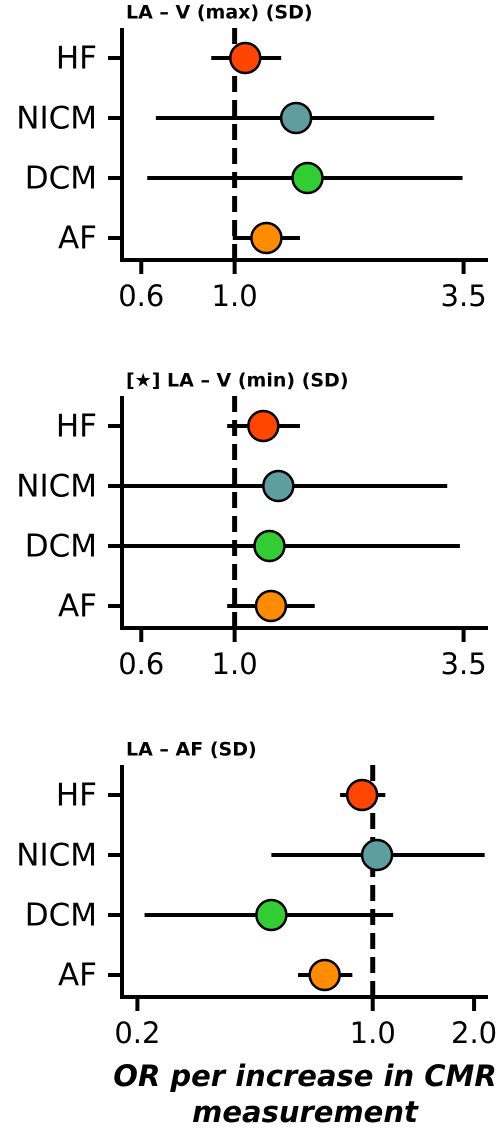 The height and width of the screenshot is (1136, 500). I want to click on panel-title: [★] LA – V (min) (SD), so click(237, 381).